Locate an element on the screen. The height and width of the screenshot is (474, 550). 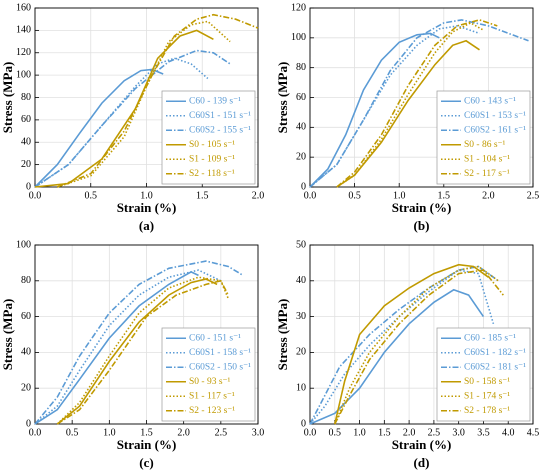
legend-label: S1 - 174 s⁻¹ is located at coordinates (487, 396).